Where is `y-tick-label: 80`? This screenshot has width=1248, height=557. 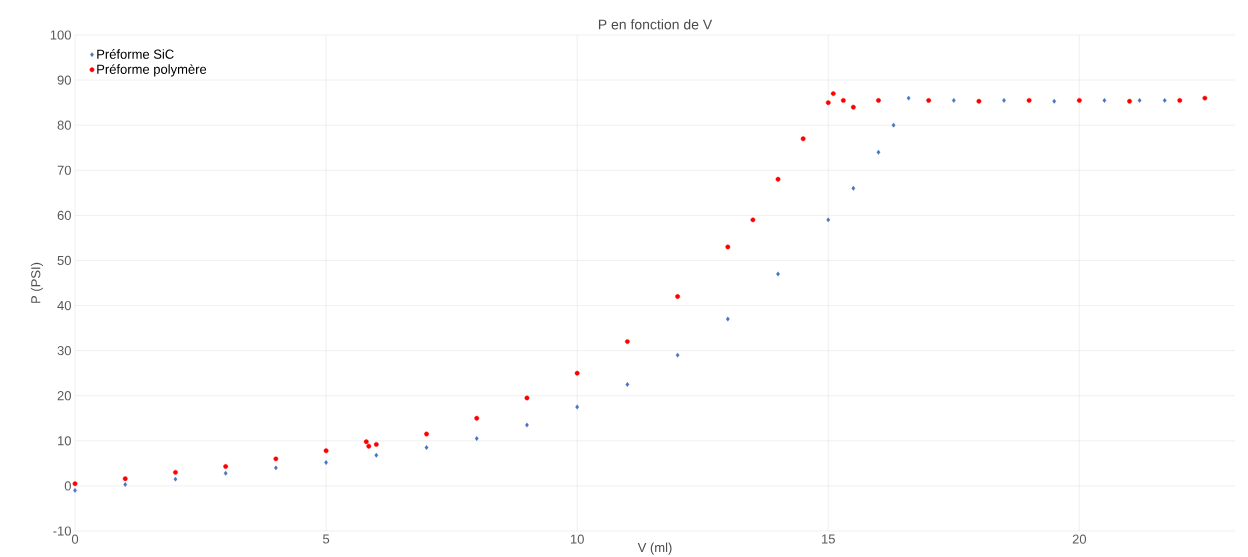 y-tick-label: 80 is located at coordinates (64, 125).